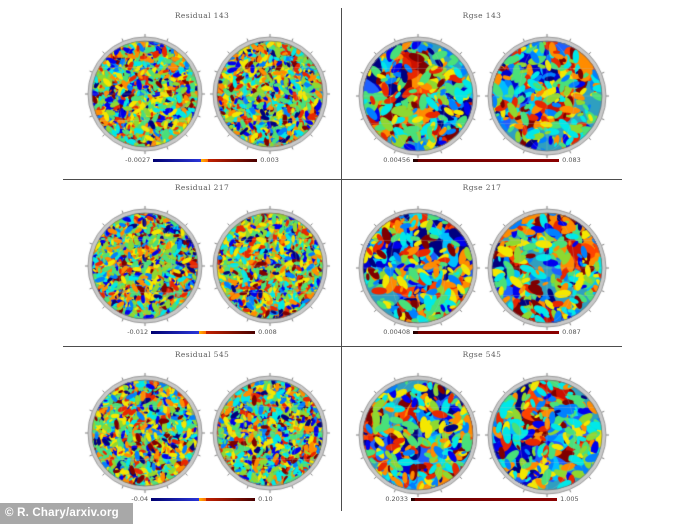 This screenshot has height=524, width=675. What do you see at coordinates (265, 499) in the screenshot?
I see `colorbar-max-label: 0.10` at bounding box center [265, 499].